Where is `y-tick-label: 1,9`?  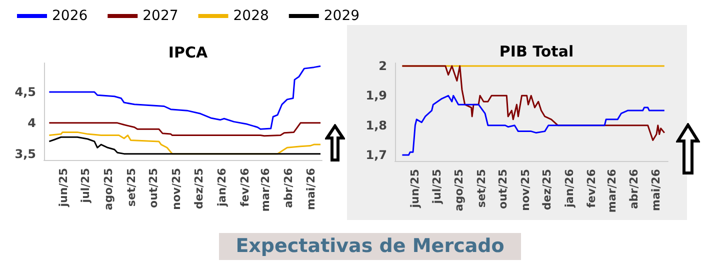 y-tick-label: 1,9 is located at coordinates (376, 95).